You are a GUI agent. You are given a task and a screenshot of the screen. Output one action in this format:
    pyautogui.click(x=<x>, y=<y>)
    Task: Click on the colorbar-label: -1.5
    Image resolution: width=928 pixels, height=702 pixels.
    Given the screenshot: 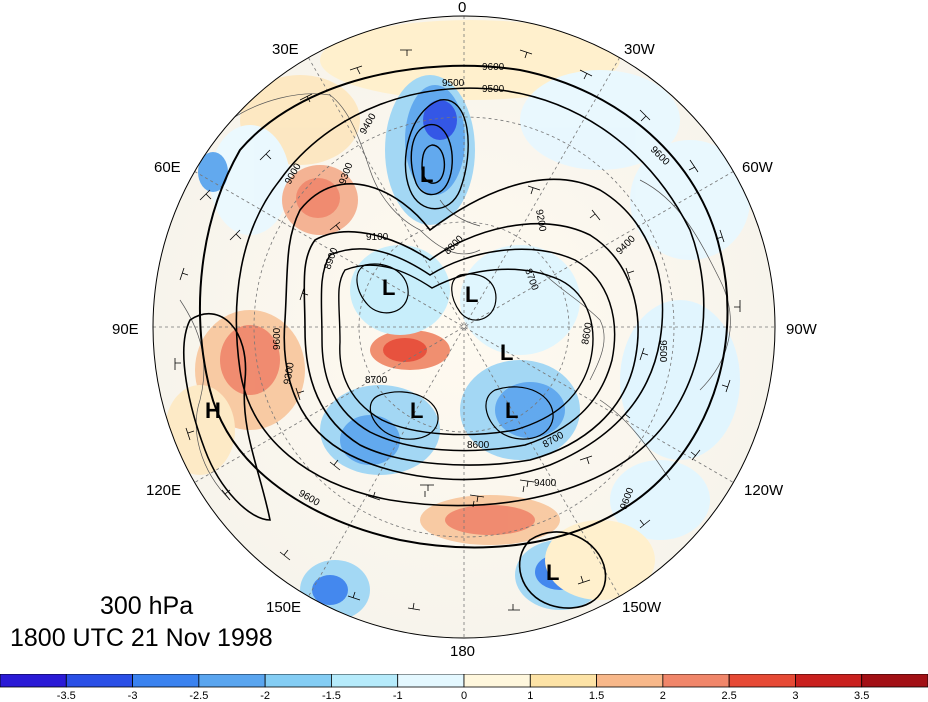 What is the action you would take?
    pyautogui.click(x=331, y=696)
    